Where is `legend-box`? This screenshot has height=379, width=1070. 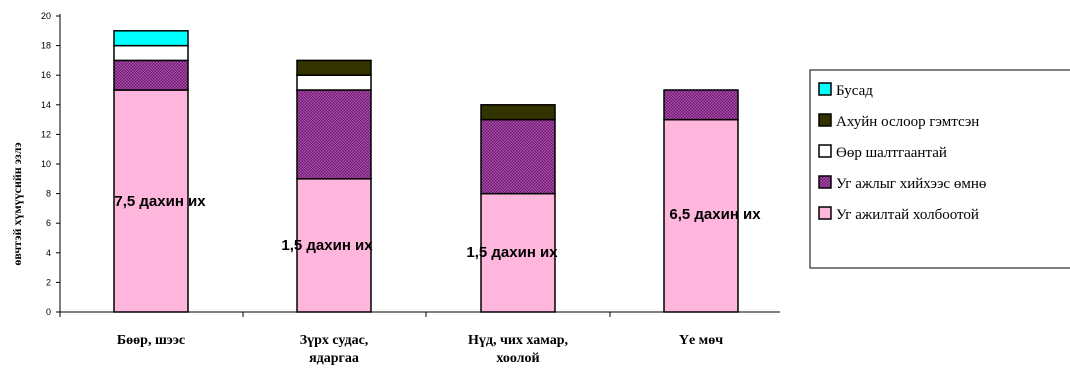 legend-box is located at coordinates (939, 169).